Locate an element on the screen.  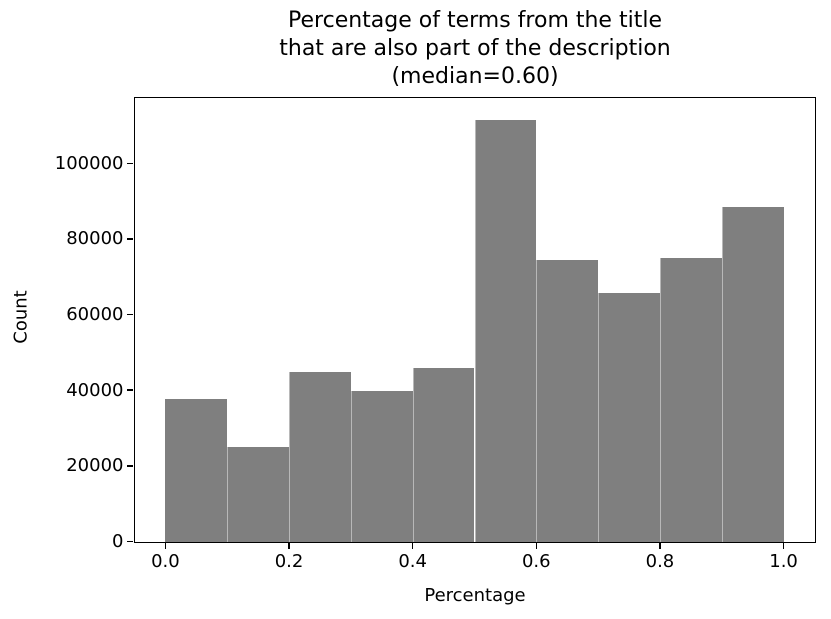
y-tick-label: 0 is located at coordinates (118, 541).